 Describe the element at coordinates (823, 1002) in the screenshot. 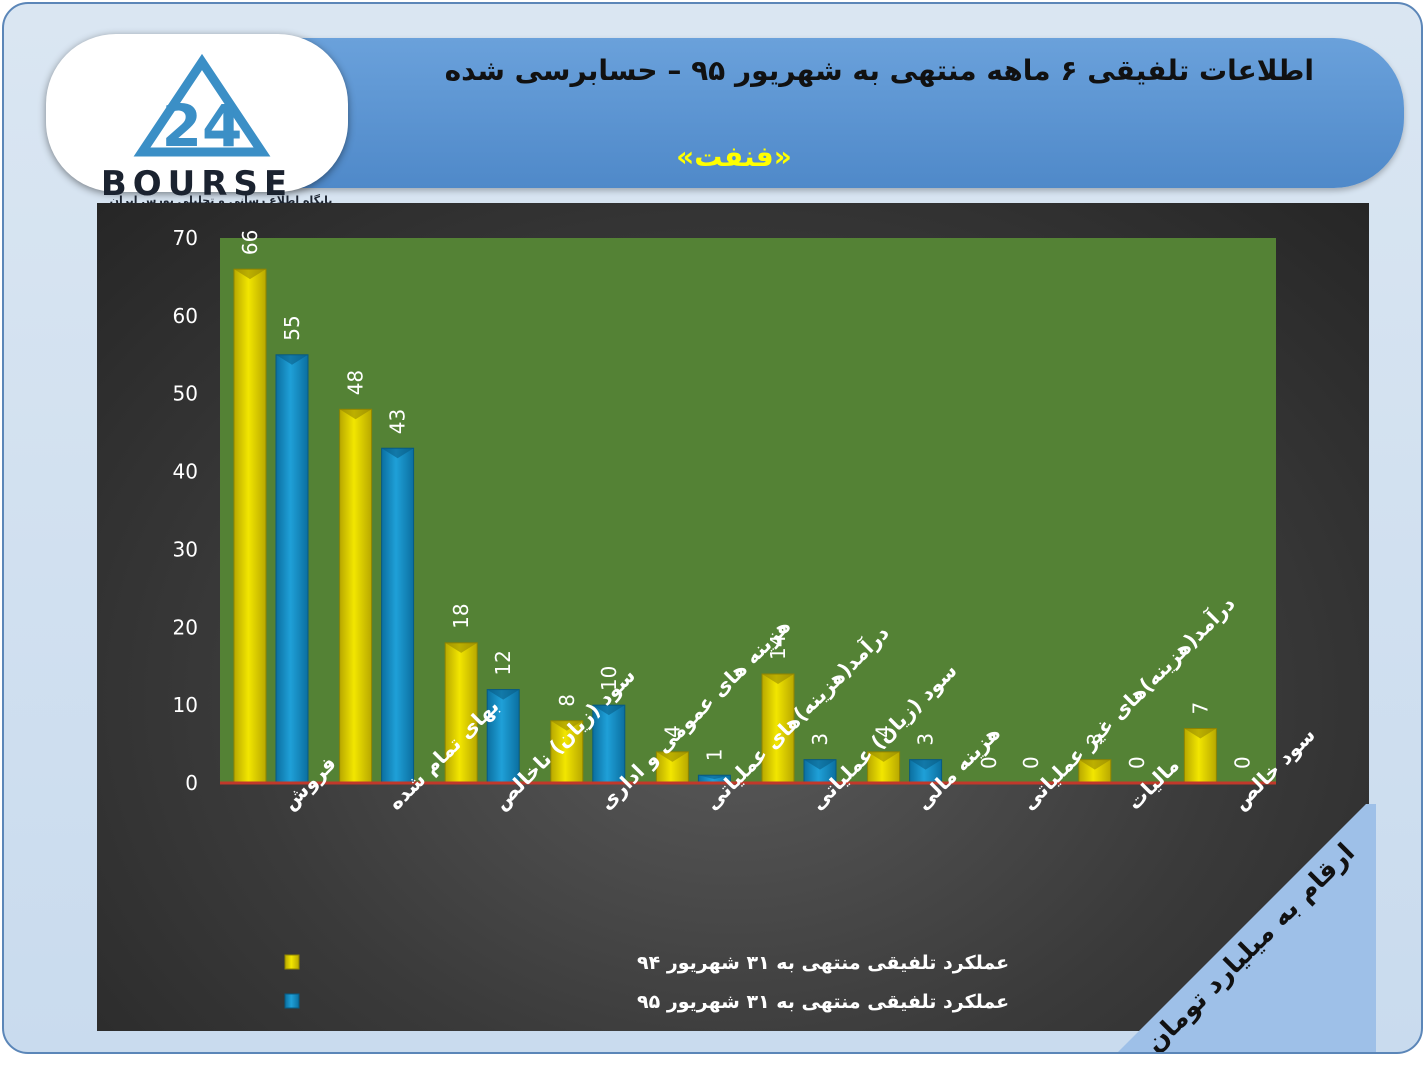

I see `legend-label: عملکرد تلفیقی منتهی به ۳۱ شهریور ۹۵` at that location.